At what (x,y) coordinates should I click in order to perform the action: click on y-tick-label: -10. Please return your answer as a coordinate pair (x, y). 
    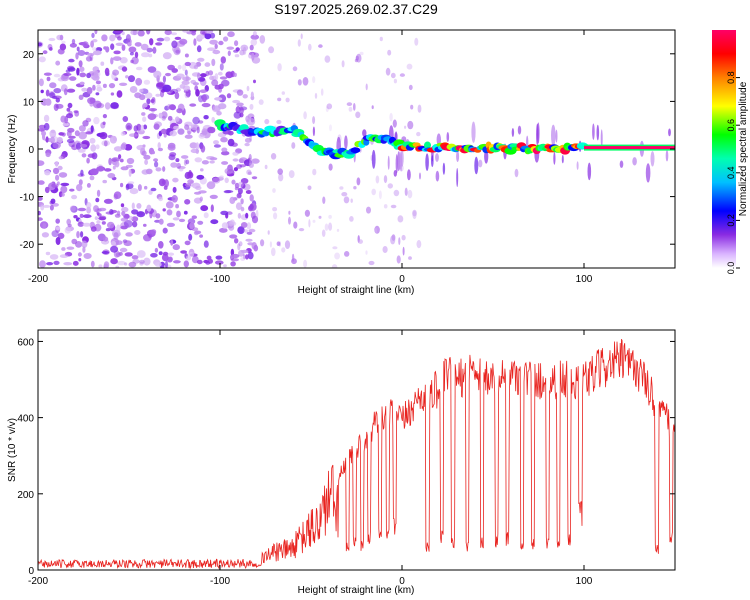
    Looking at the image, I should click on (27, 198).